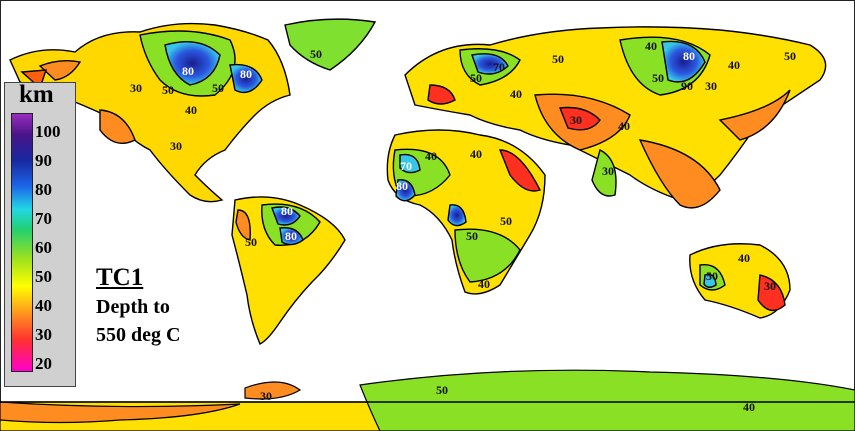  I want to click on legend-tick: 30, so click(43, 334).